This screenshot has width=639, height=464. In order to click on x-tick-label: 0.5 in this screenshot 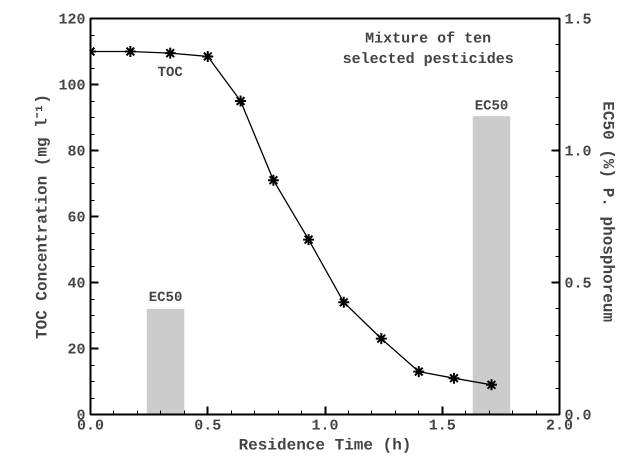, I will do `click(208, 426)`.